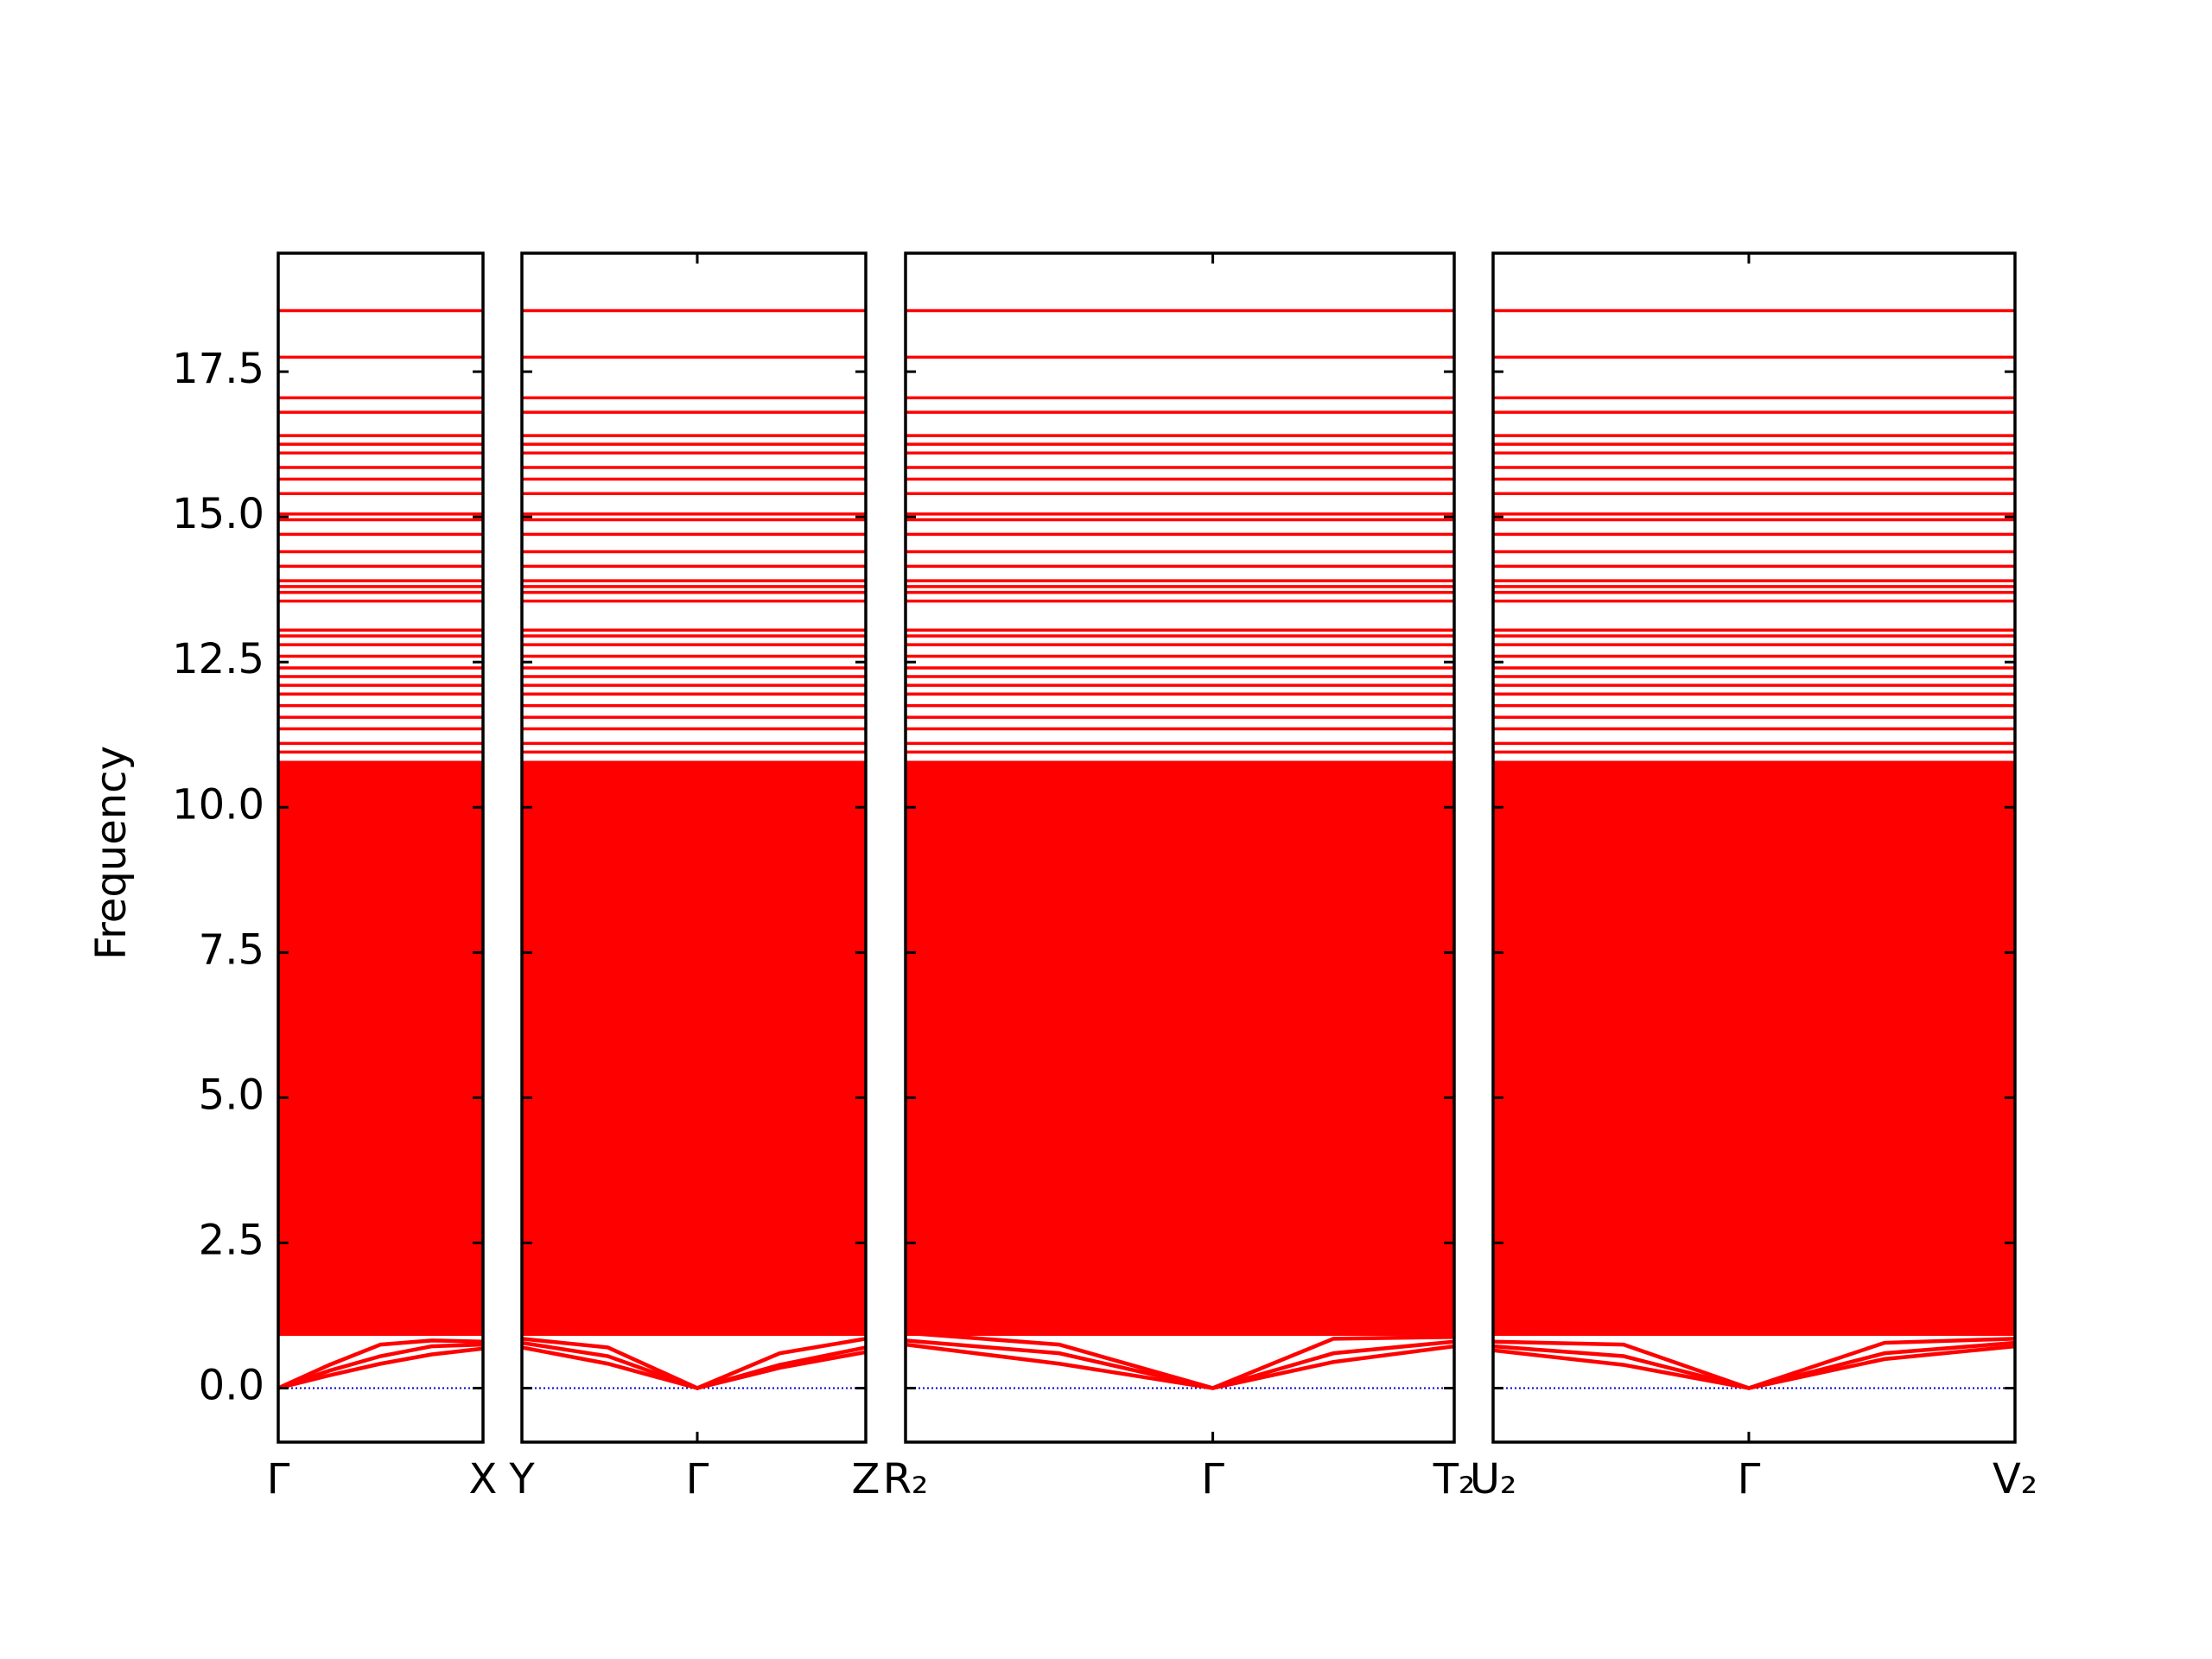  What do you see at coordinates (232, 1240) in the screenshot?
I see `y-tick-label: 2.5` at bounding box center [232, 1240].